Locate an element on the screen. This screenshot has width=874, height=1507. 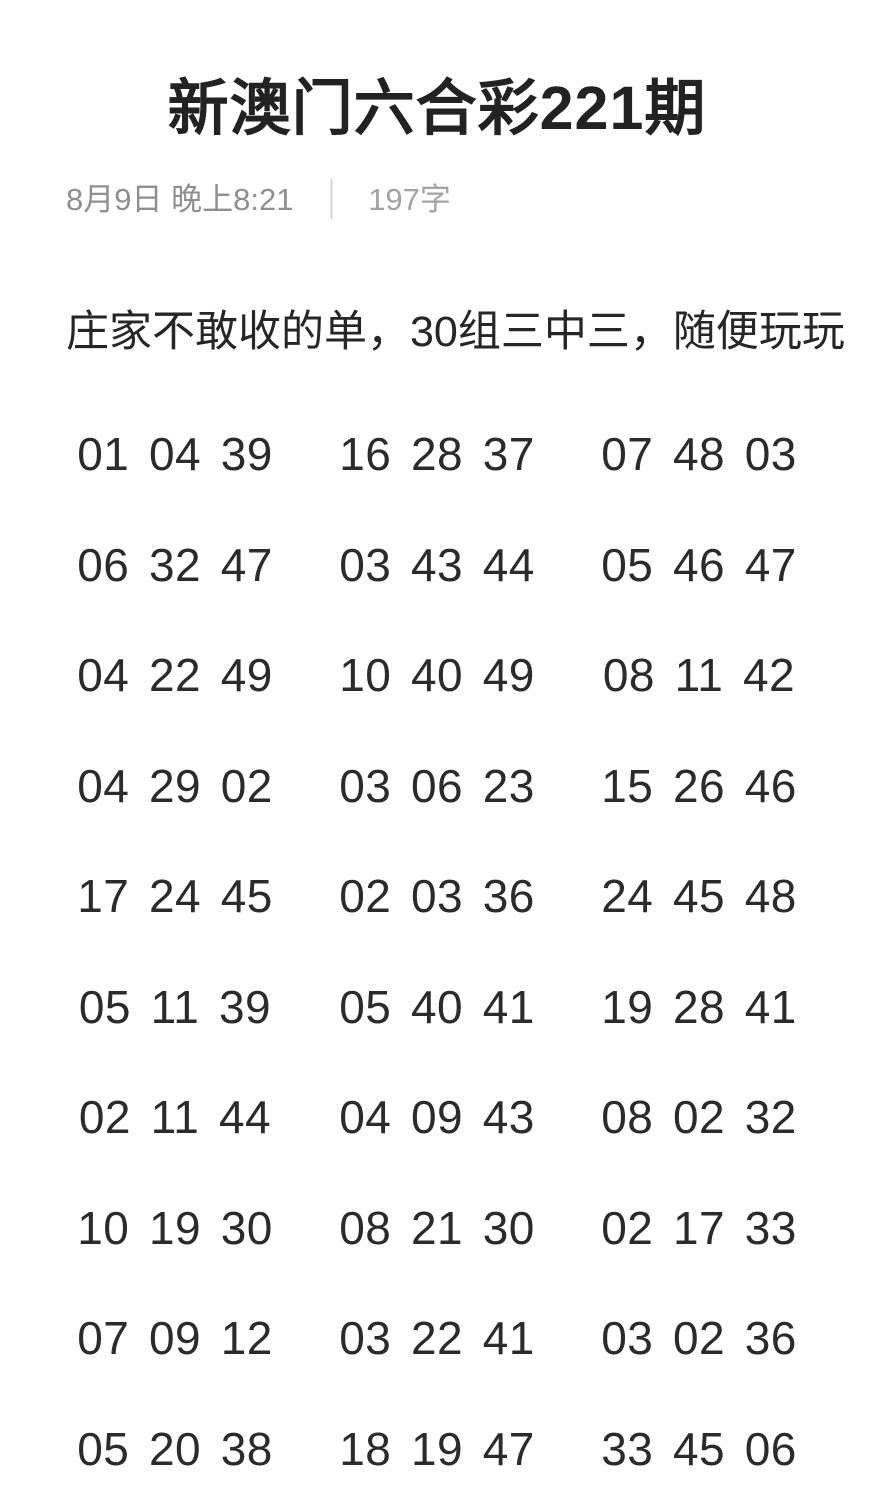
number-group: 08 21 30 is located at coordinates (437, 1227).